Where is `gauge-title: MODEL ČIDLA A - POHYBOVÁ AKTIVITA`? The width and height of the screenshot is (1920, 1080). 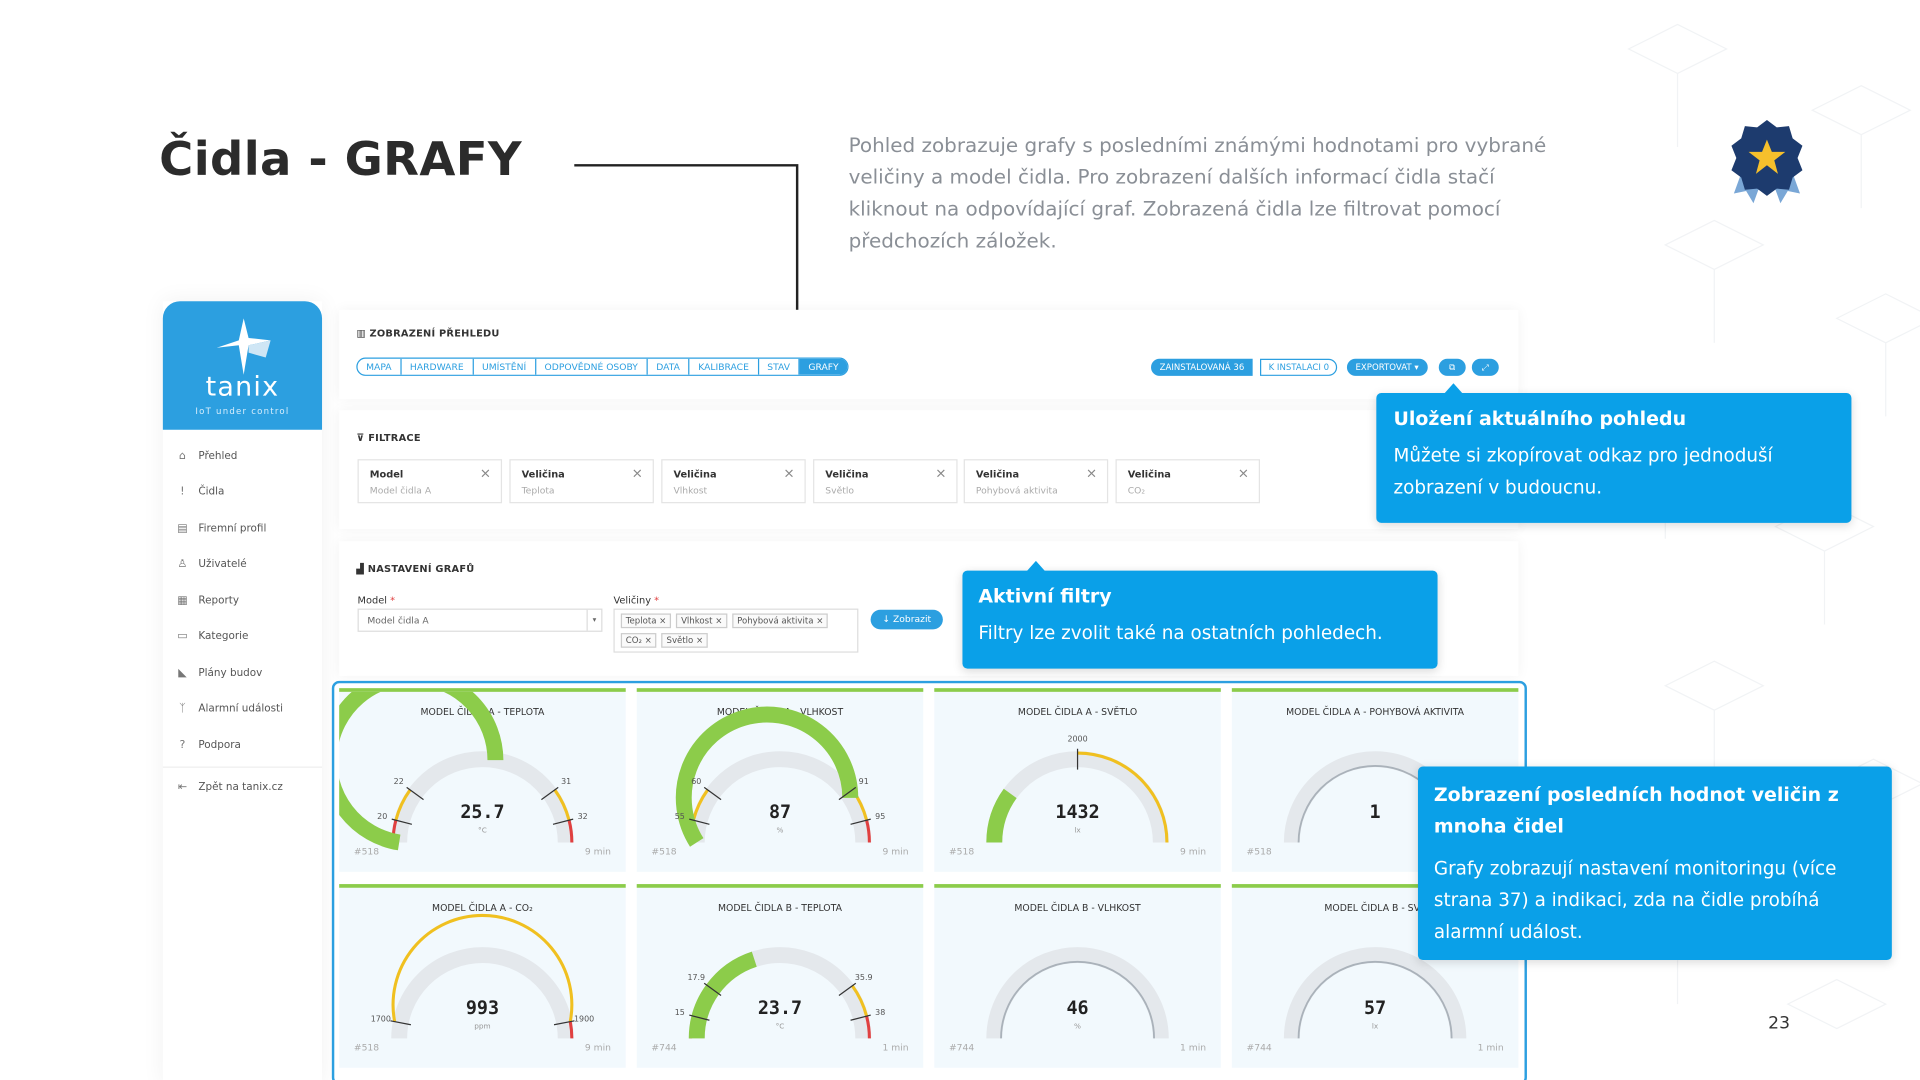 gauge-title: MODEL ČIDLA A - POHYBOVÁ AKTIVITA is located at coordinates (1375, 712).